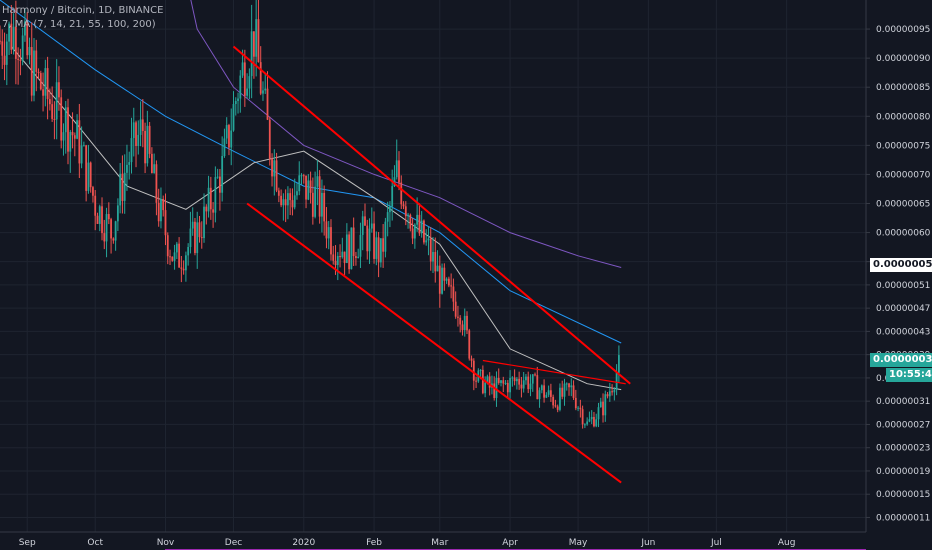 This screenshot has width=932, height=550. What do you see at coordinates (903, 449) in the screenshot?
I see `price-tick-label: 0.00000023` at bounding box center [903, 449].